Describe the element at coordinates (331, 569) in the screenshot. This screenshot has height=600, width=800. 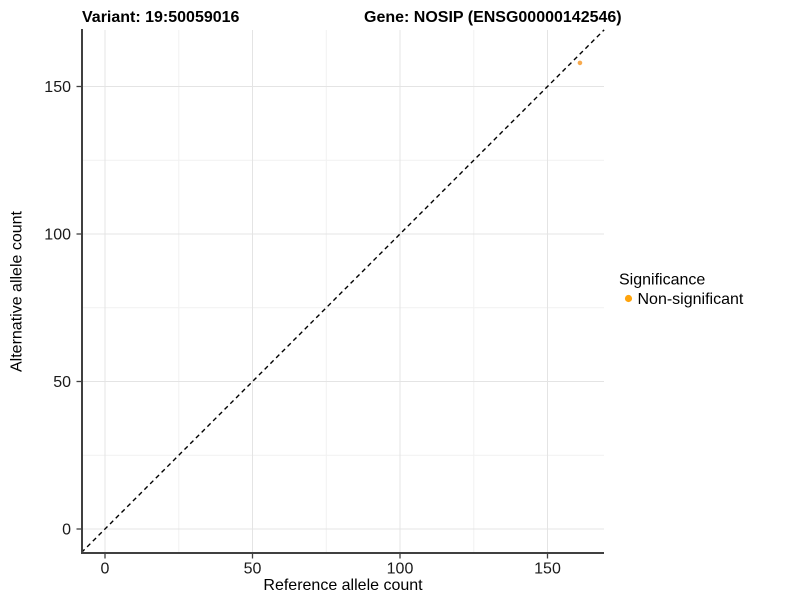
I see `x-tick-labels: 0 50 100 150` at that location.